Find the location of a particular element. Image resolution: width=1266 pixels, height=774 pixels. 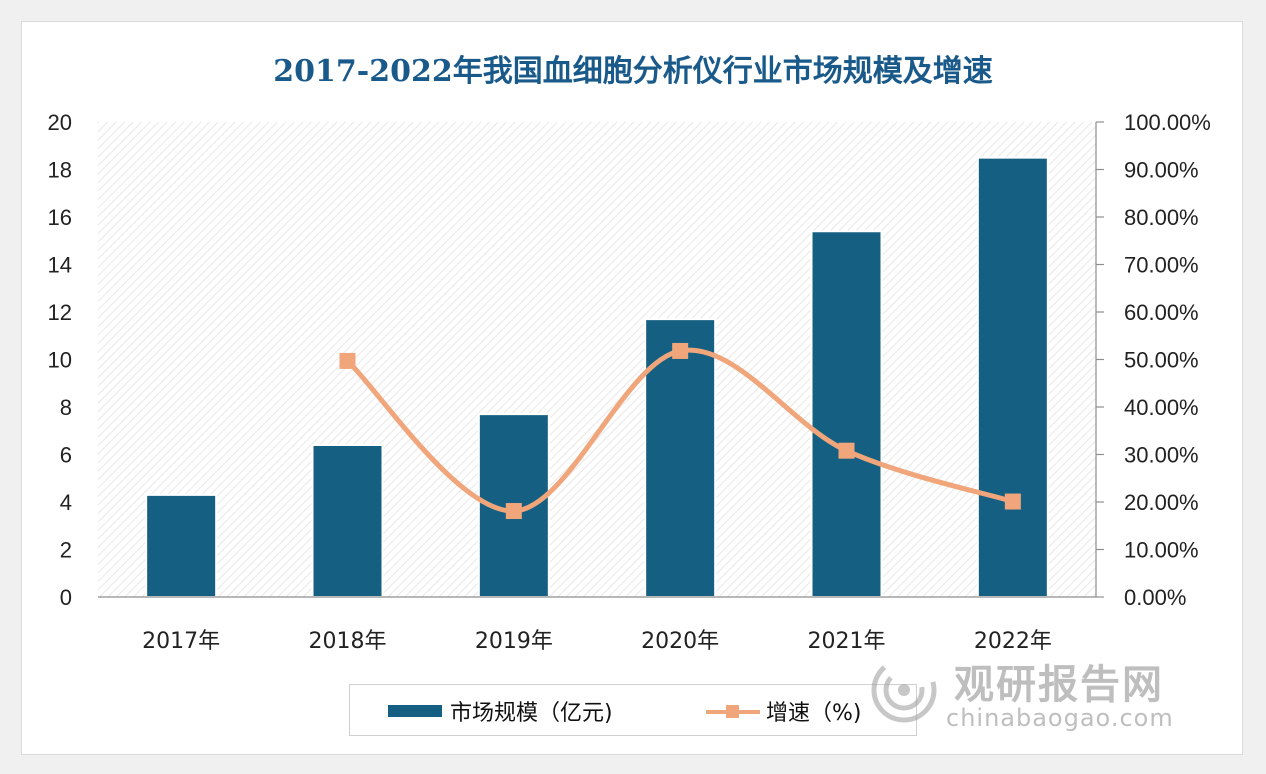

bar-2017年 is located at coordinates (181, 545).